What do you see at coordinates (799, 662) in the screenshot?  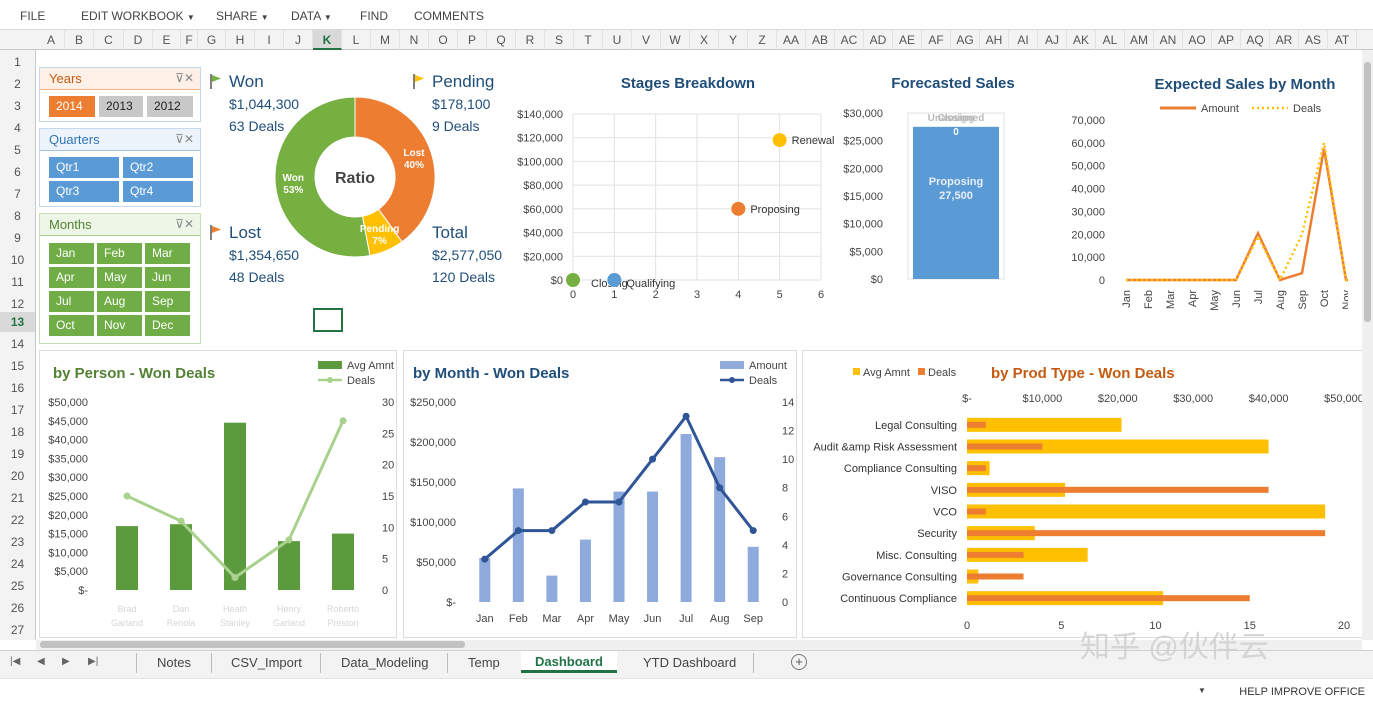 I see `add-sheet-icon: +` at bounding box center [799, 662].